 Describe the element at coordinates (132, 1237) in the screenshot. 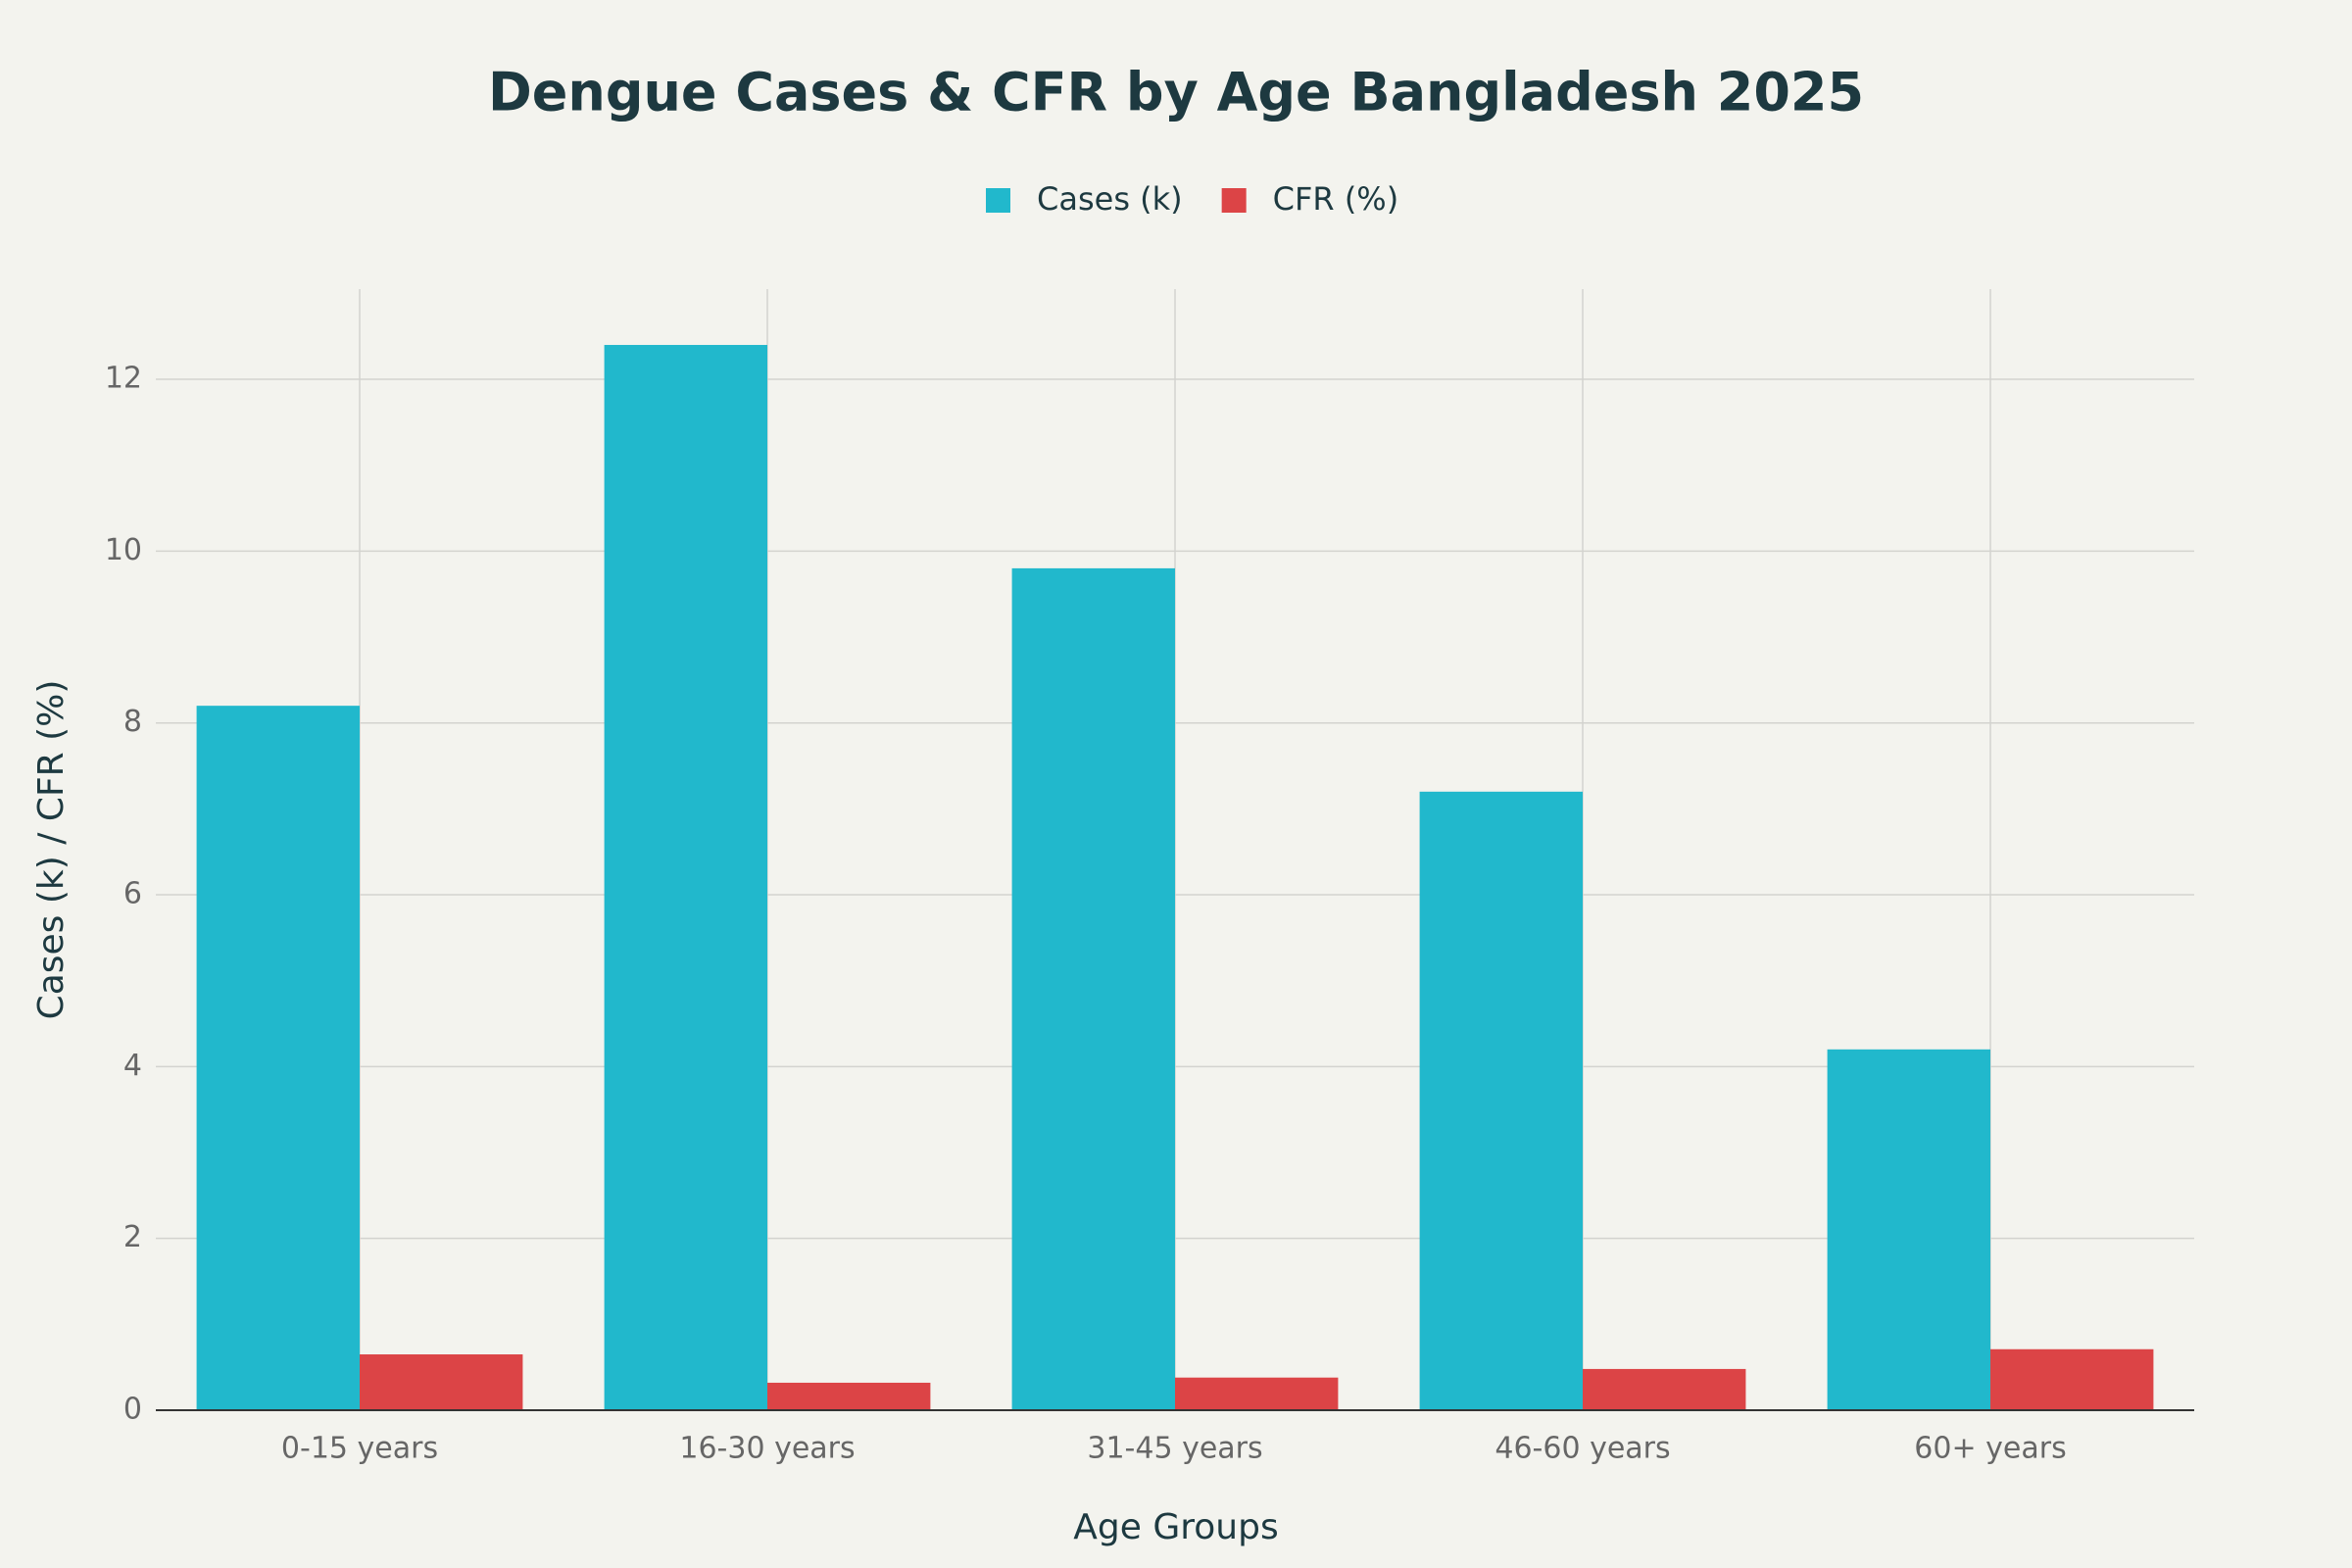

I see `y-tick-label: 2` at that location.